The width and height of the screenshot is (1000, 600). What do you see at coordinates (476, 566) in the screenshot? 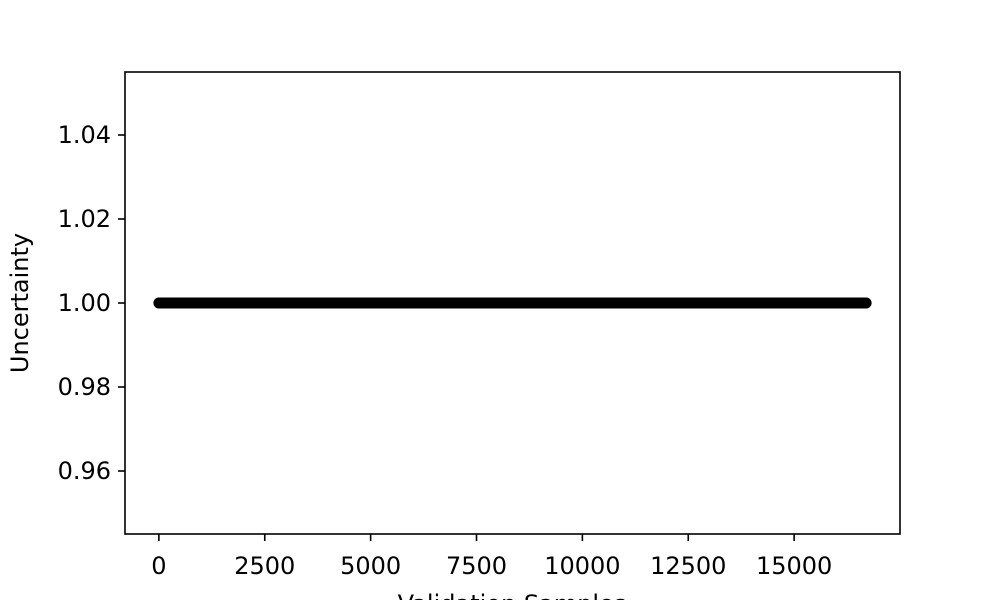
I see `x-tick-label: 7500` at bounding box center [476, 566].